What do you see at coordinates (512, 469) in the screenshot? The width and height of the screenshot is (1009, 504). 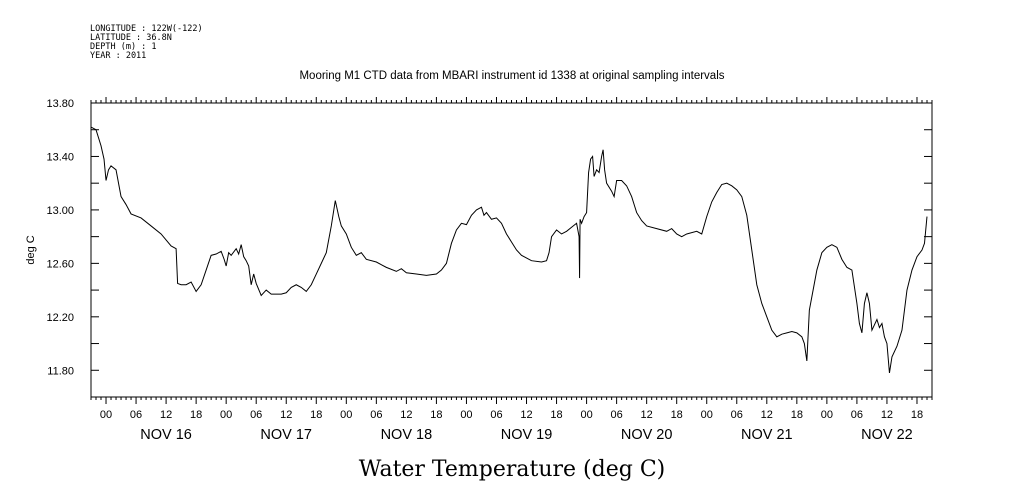 I see `x-axis-label: Water Temperature (deg C)` at bounding box center [512, 469].